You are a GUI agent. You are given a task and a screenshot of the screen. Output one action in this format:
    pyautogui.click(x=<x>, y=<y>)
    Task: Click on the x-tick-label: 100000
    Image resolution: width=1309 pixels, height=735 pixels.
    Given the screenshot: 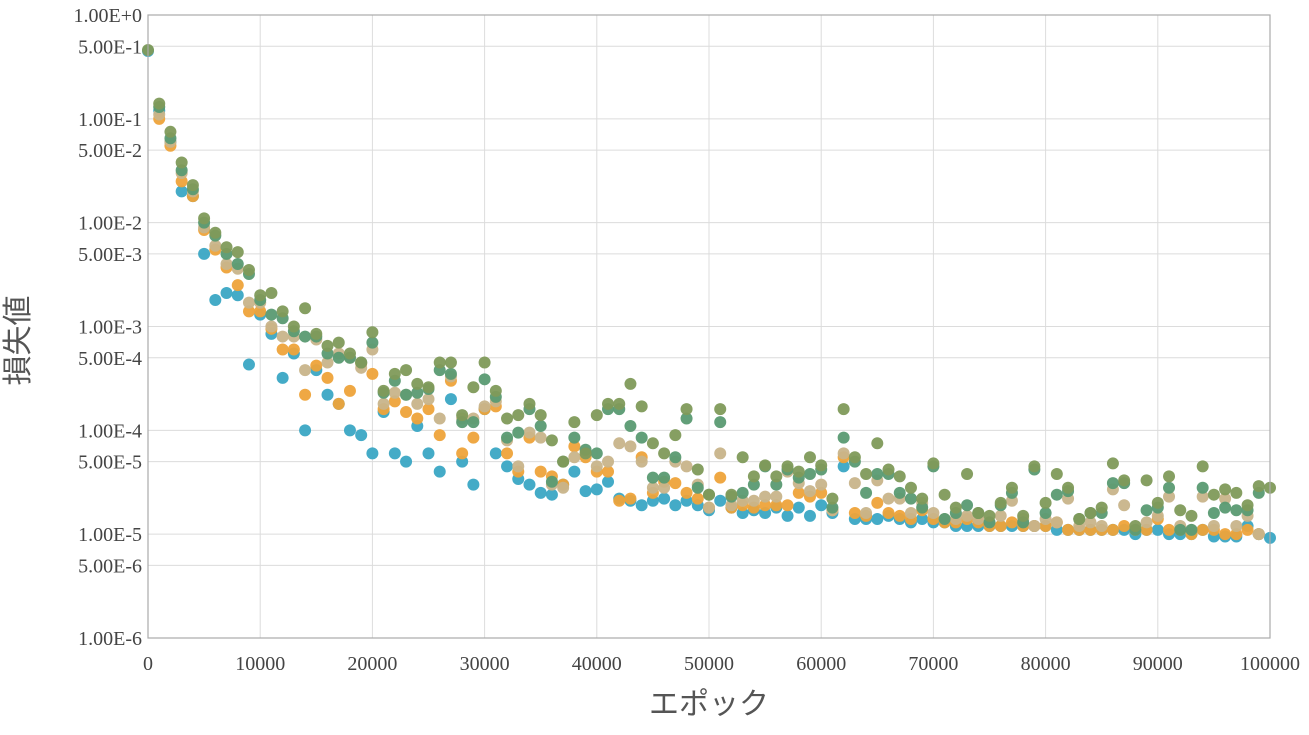 What is the action you would take?
    pyautogui.click(x=1270, y=664)
    